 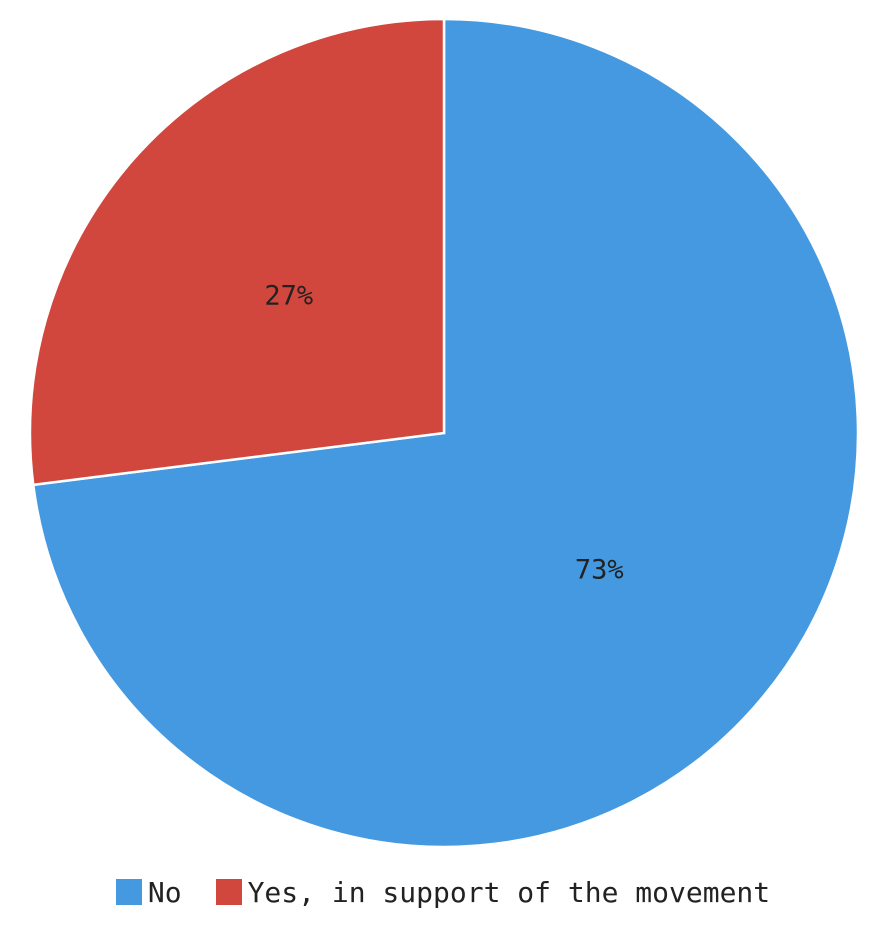 I want to click on chart-legend: No Yes, in support of the movement, so click(x=443, y=892).